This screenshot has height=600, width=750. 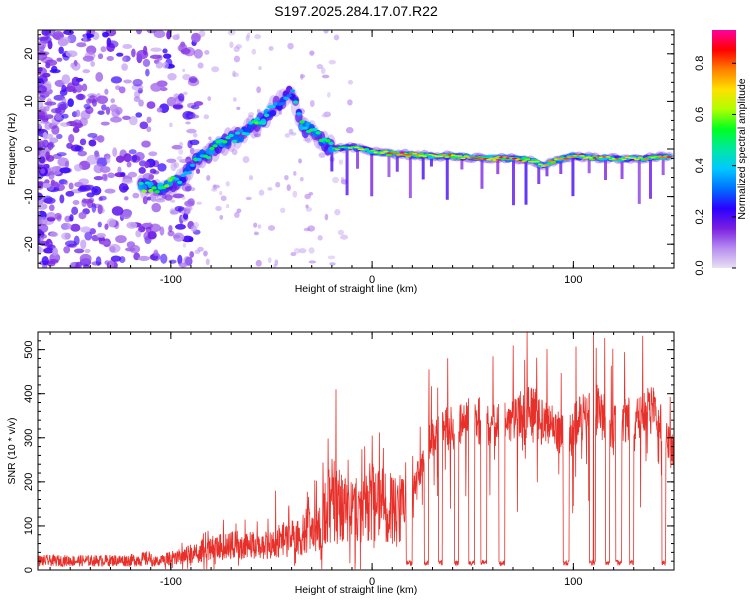 What do you see at coordinates (29, 394) in the screenshot?
I see `snr-ytick-label: 400` at bounding box center [29, 394].